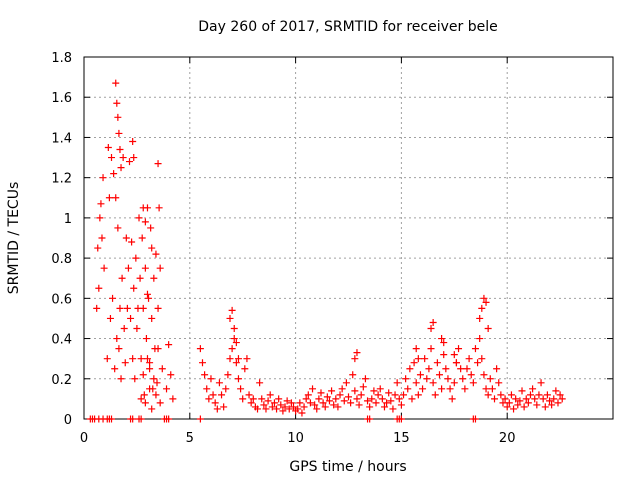 Image resolution: width=640 pixels, height=480 pixels. What do you see at coordinates (190, 438) in the screenshot?
I see `x-tick-label: 5` at bounding box center [190, 438].